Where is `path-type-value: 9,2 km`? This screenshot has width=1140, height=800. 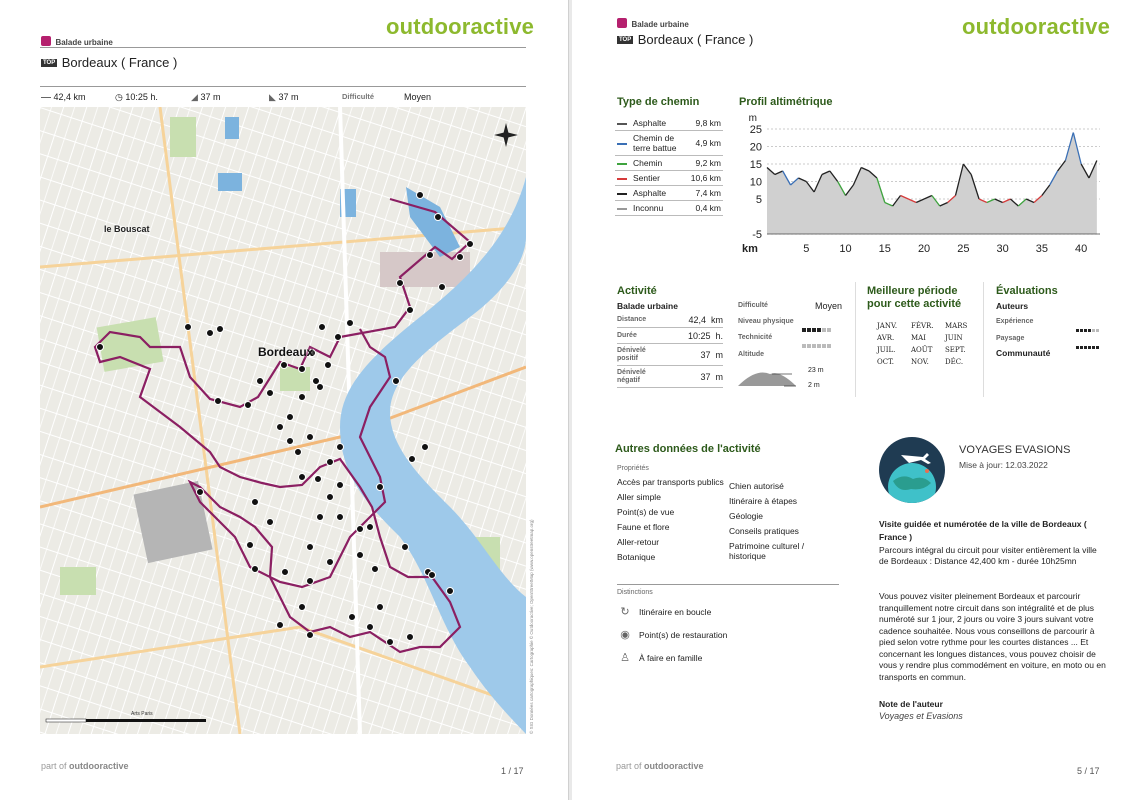
path-type-value: 9,2 km is located at coordinates (705, 163).